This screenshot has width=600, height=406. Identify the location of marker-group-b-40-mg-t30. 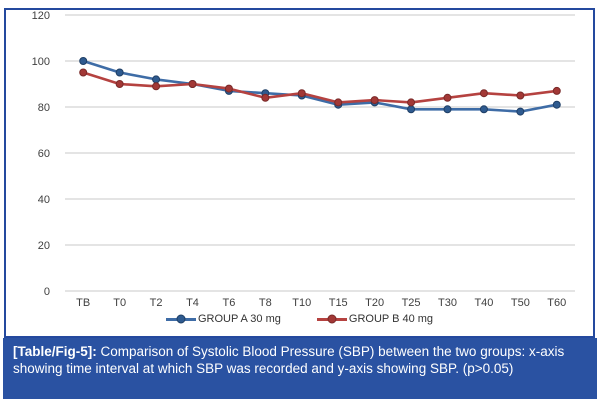
(447, 97).